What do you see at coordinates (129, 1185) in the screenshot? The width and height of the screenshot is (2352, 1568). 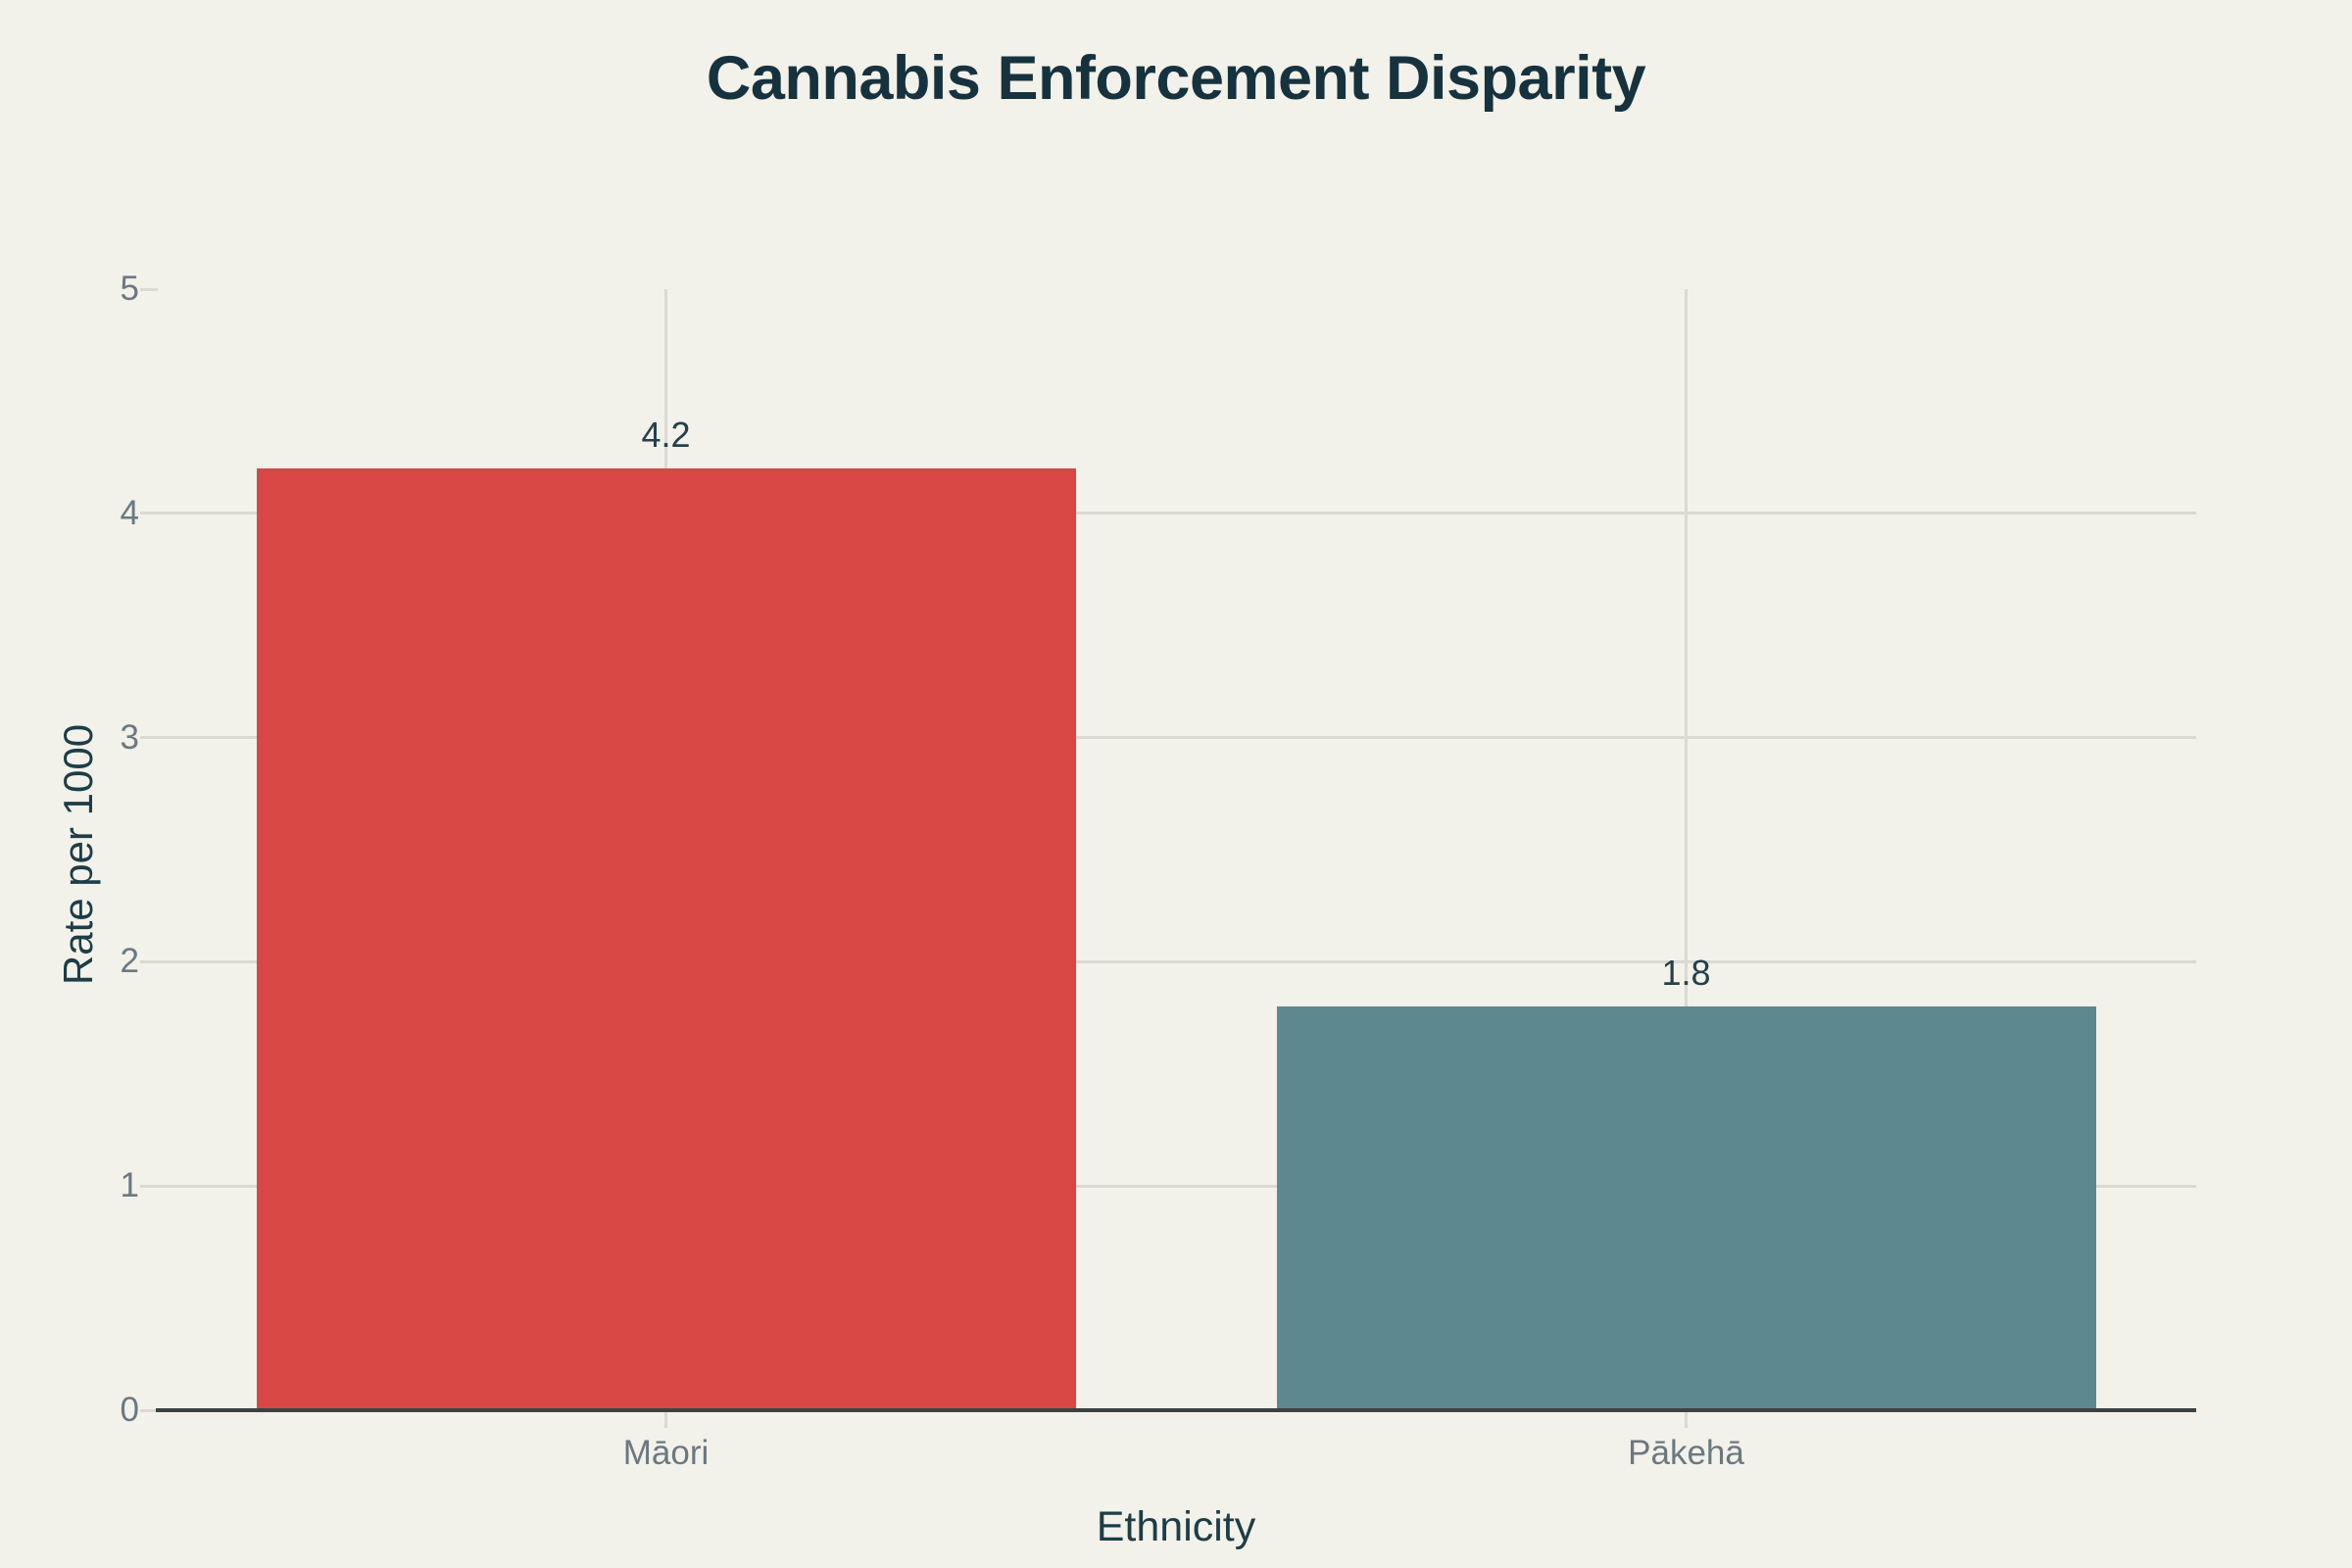 I see `y-tick-label: 1` at bounding box center [129, 1185].